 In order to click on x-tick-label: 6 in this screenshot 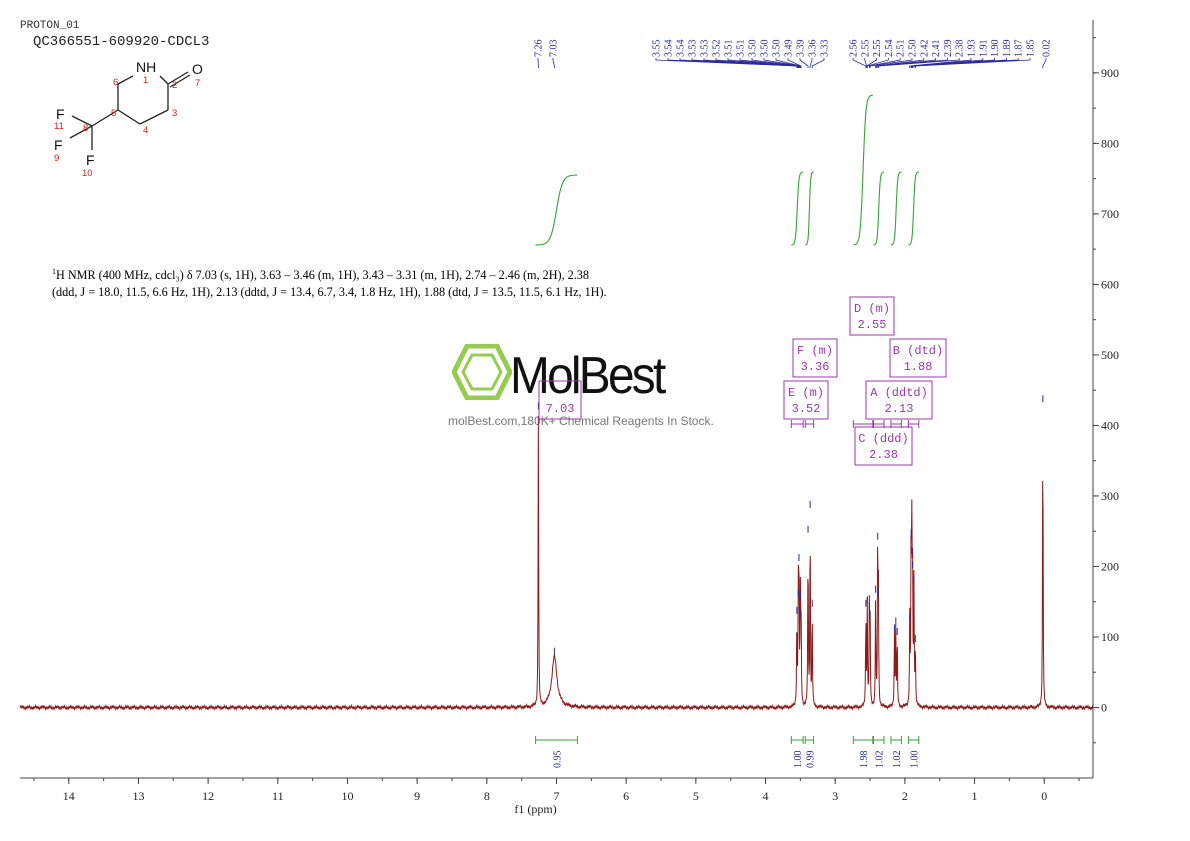, I will do `click(626, 796)`.